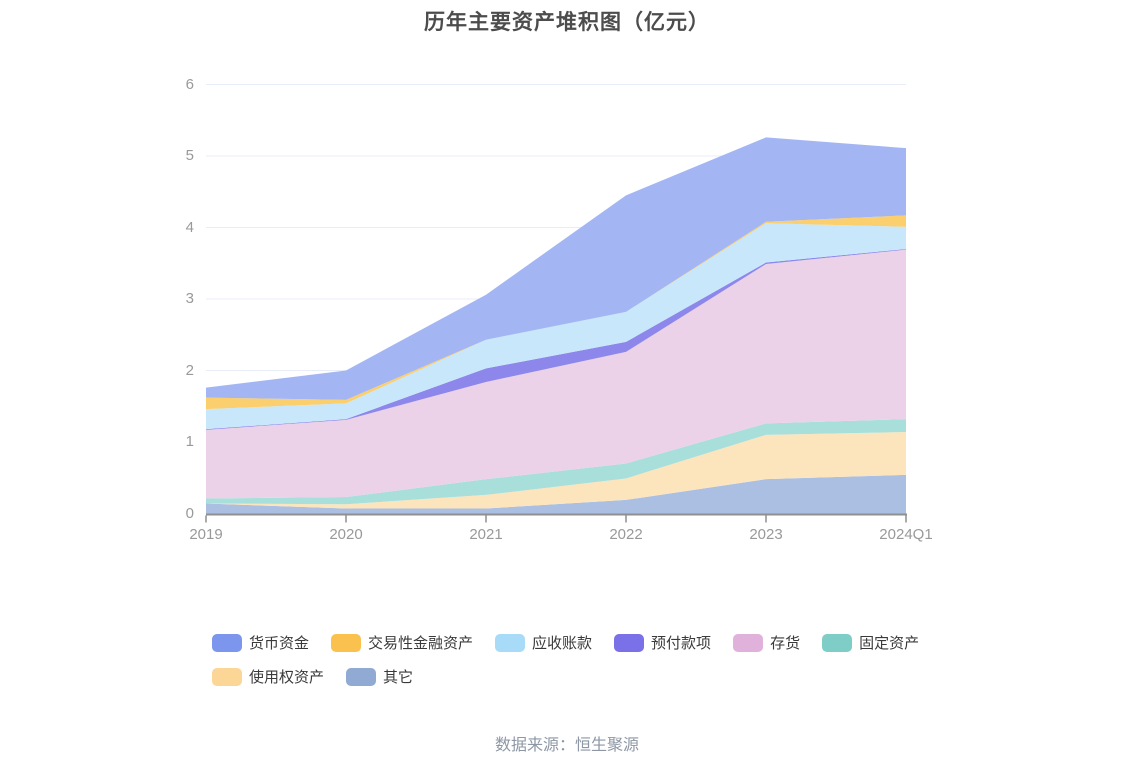 The width and height of the screenshot is (1134, 766). I want to click on x-tick-label-2020: 2020, so click(346, 534).